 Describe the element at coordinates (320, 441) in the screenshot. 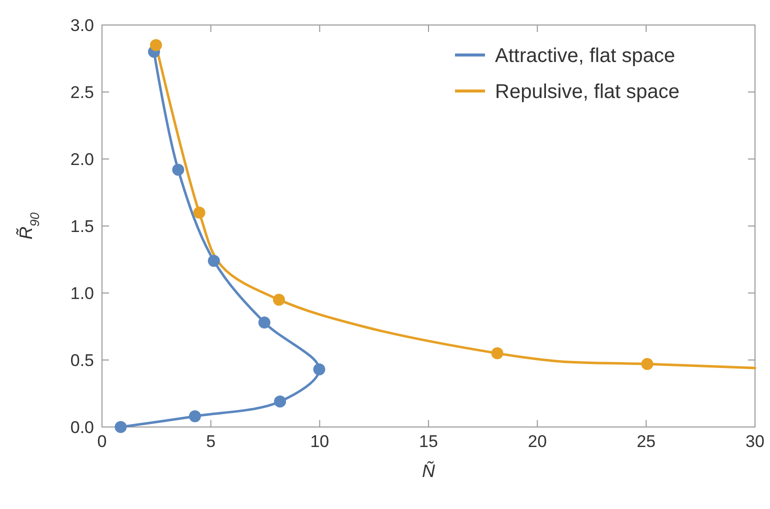

I see `x-tick-label: 10` at that location.